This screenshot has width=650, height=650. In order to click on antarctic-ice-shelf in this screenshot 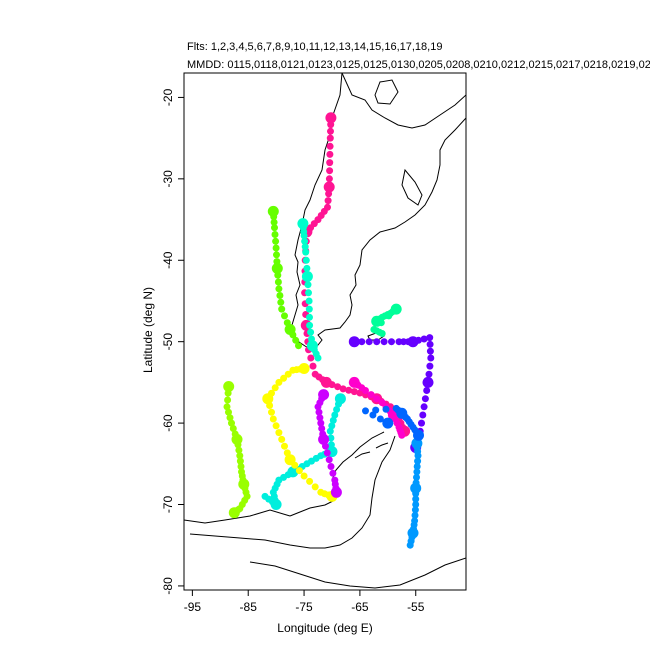, I will do `click(357, 573)`.